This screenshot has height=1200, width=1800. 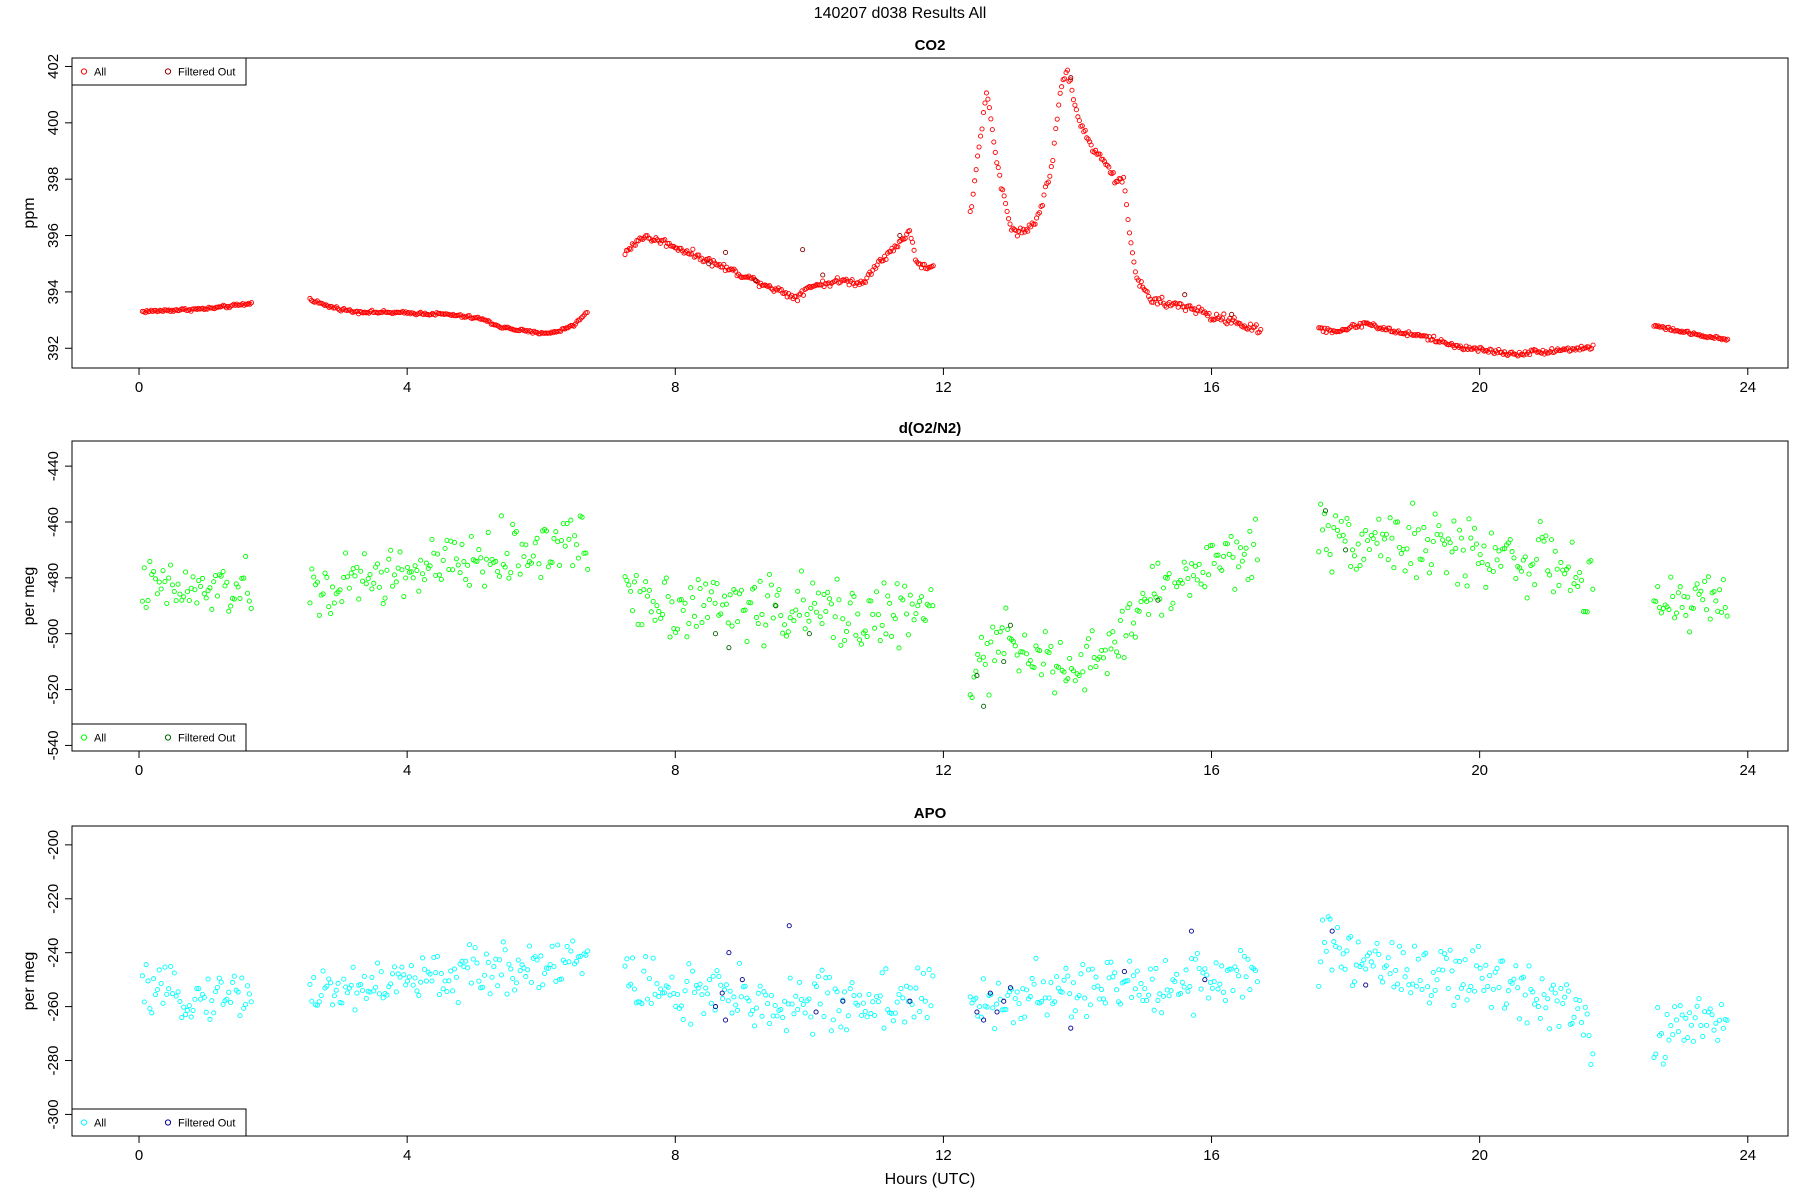 What do you see at coordinates (934, 990) in the screenshot?
I see `points-group` at bounding box center [934, 990].